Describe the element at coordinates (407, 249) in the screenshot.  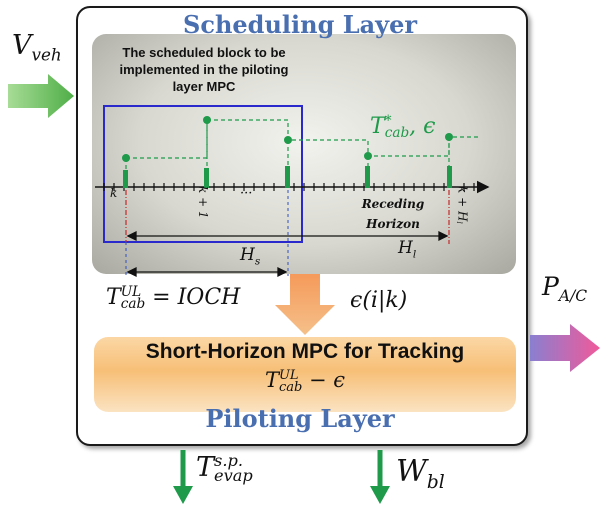
I see `hl-label: Hl` at that location.